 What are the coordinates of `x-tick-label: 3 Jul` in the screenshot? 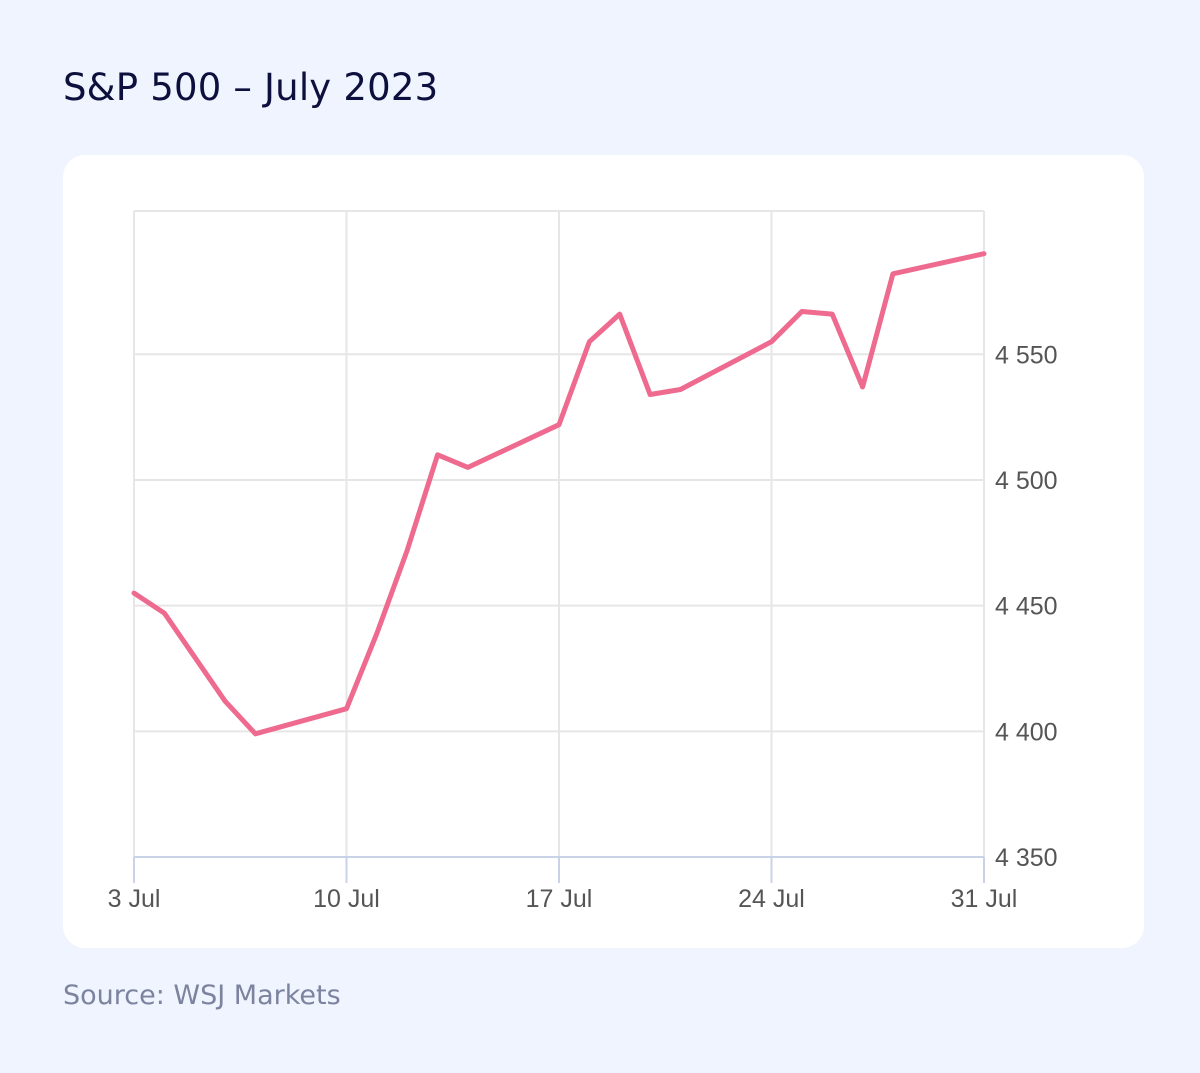 It's located at (134, 899).